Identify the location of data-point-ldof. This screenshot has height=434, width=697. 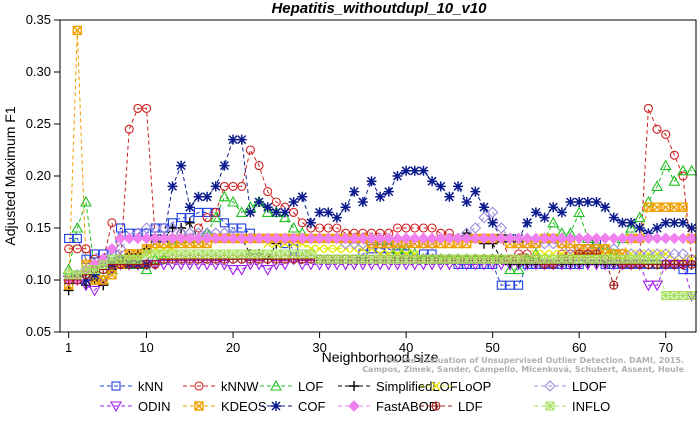
(665, 254).